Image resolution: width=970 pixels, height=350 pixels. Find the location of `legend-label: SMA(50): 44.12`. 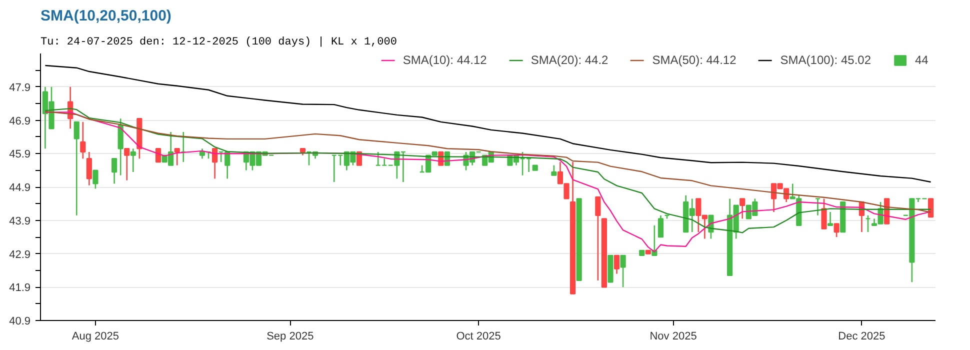

legend-label: SMA(50): 44.12 is located at coordinates (694, 60).